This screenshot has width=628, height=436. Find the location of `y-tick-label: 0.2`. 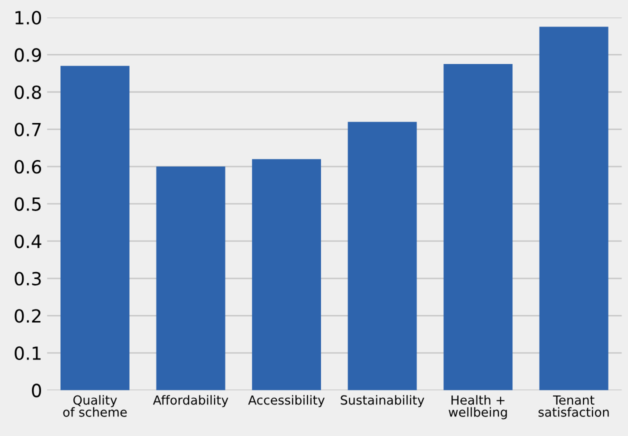

y-tick-label: 0.2 is located at coordinates (27, 316).